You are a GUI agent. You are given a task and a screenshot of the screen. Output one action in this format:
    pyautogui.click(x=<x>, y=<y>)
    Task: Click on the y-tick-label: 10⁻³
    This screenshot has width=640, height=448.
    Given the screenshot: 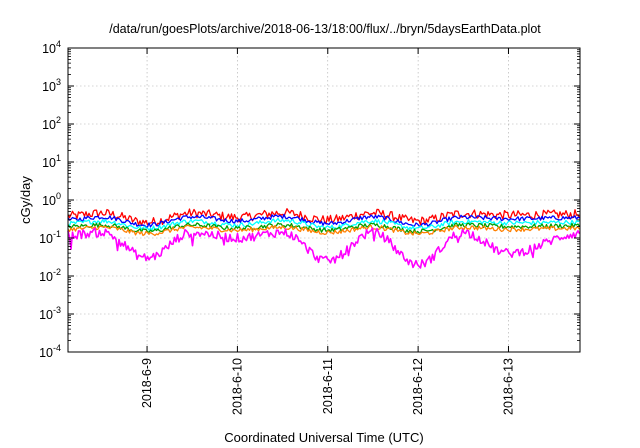 What is the action you would take?
    pyautogui.click(x=50, y=313)
    